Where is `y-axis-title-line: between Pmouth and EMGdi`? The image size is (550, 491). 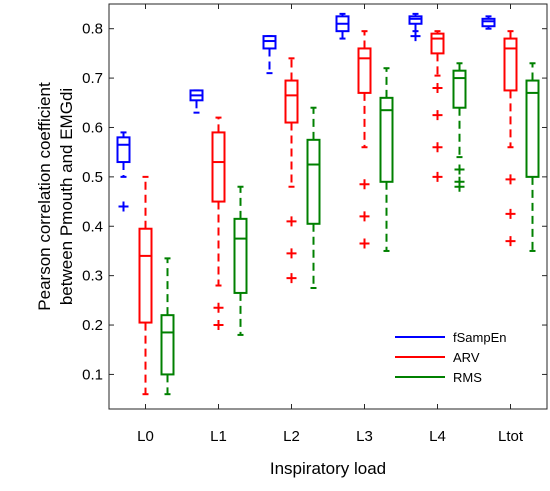 y-axis-title-line: between Pmouth and EMGdi is located at coordinates (66, 196).